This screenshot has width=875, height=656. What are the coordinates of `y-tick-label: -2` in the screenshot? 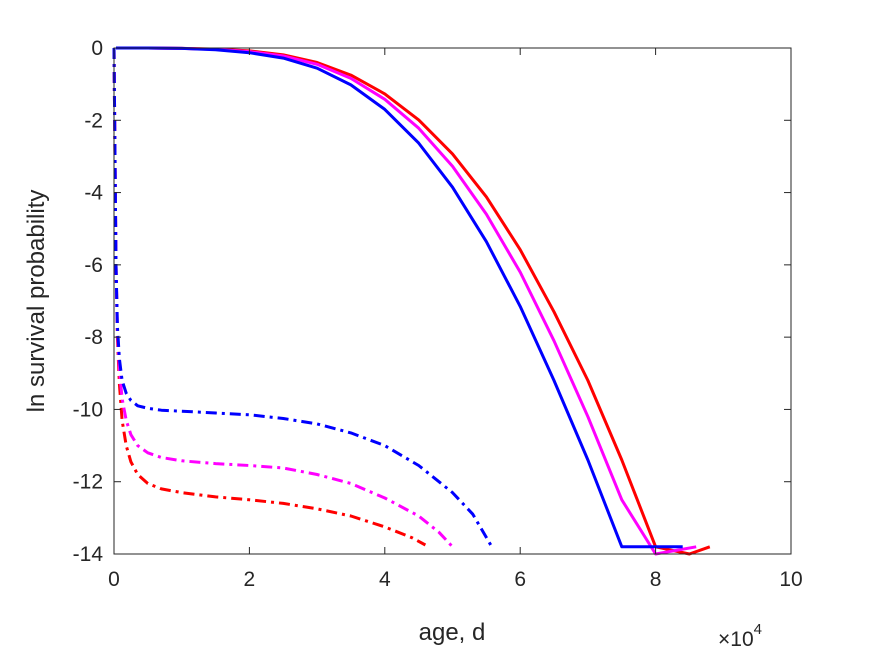 It's located at (93, 120).